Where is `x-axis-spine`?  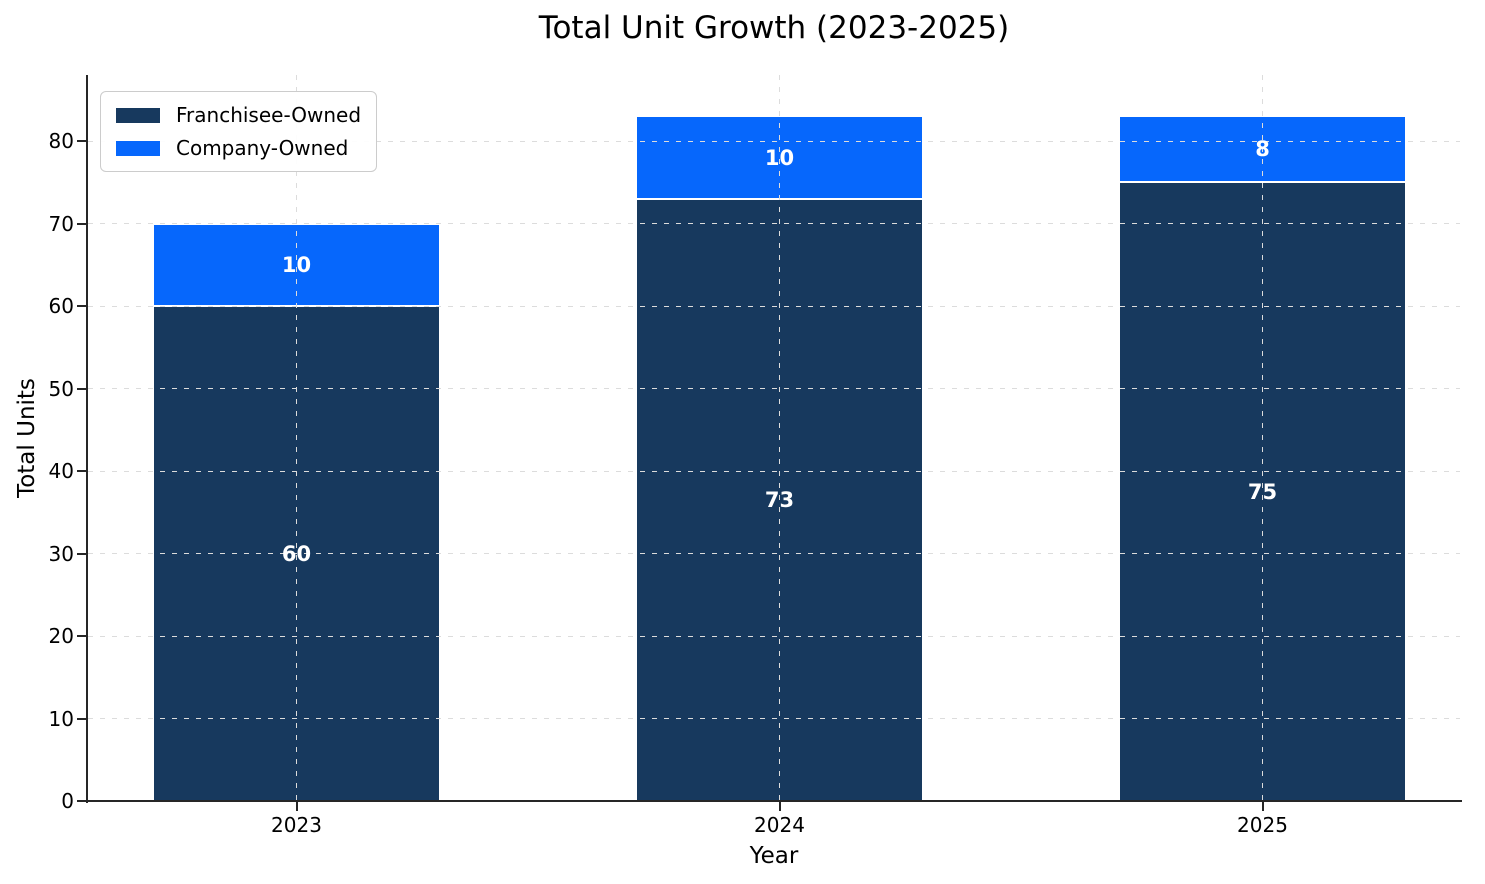
x-axis-spine is located at coordinates (771, 801).